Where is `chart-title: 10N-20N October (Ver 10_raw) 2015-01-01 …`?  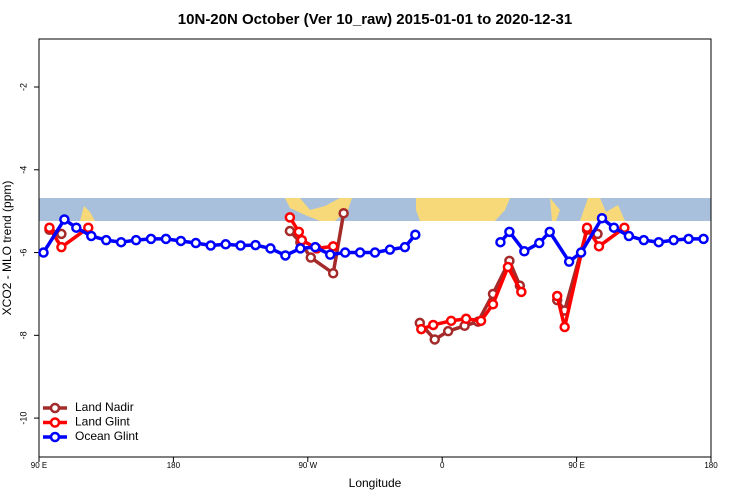 chart-title: 10N-20N October (Ver 10_raw) 2015-01-01 … is located at coordinates (375, 19).